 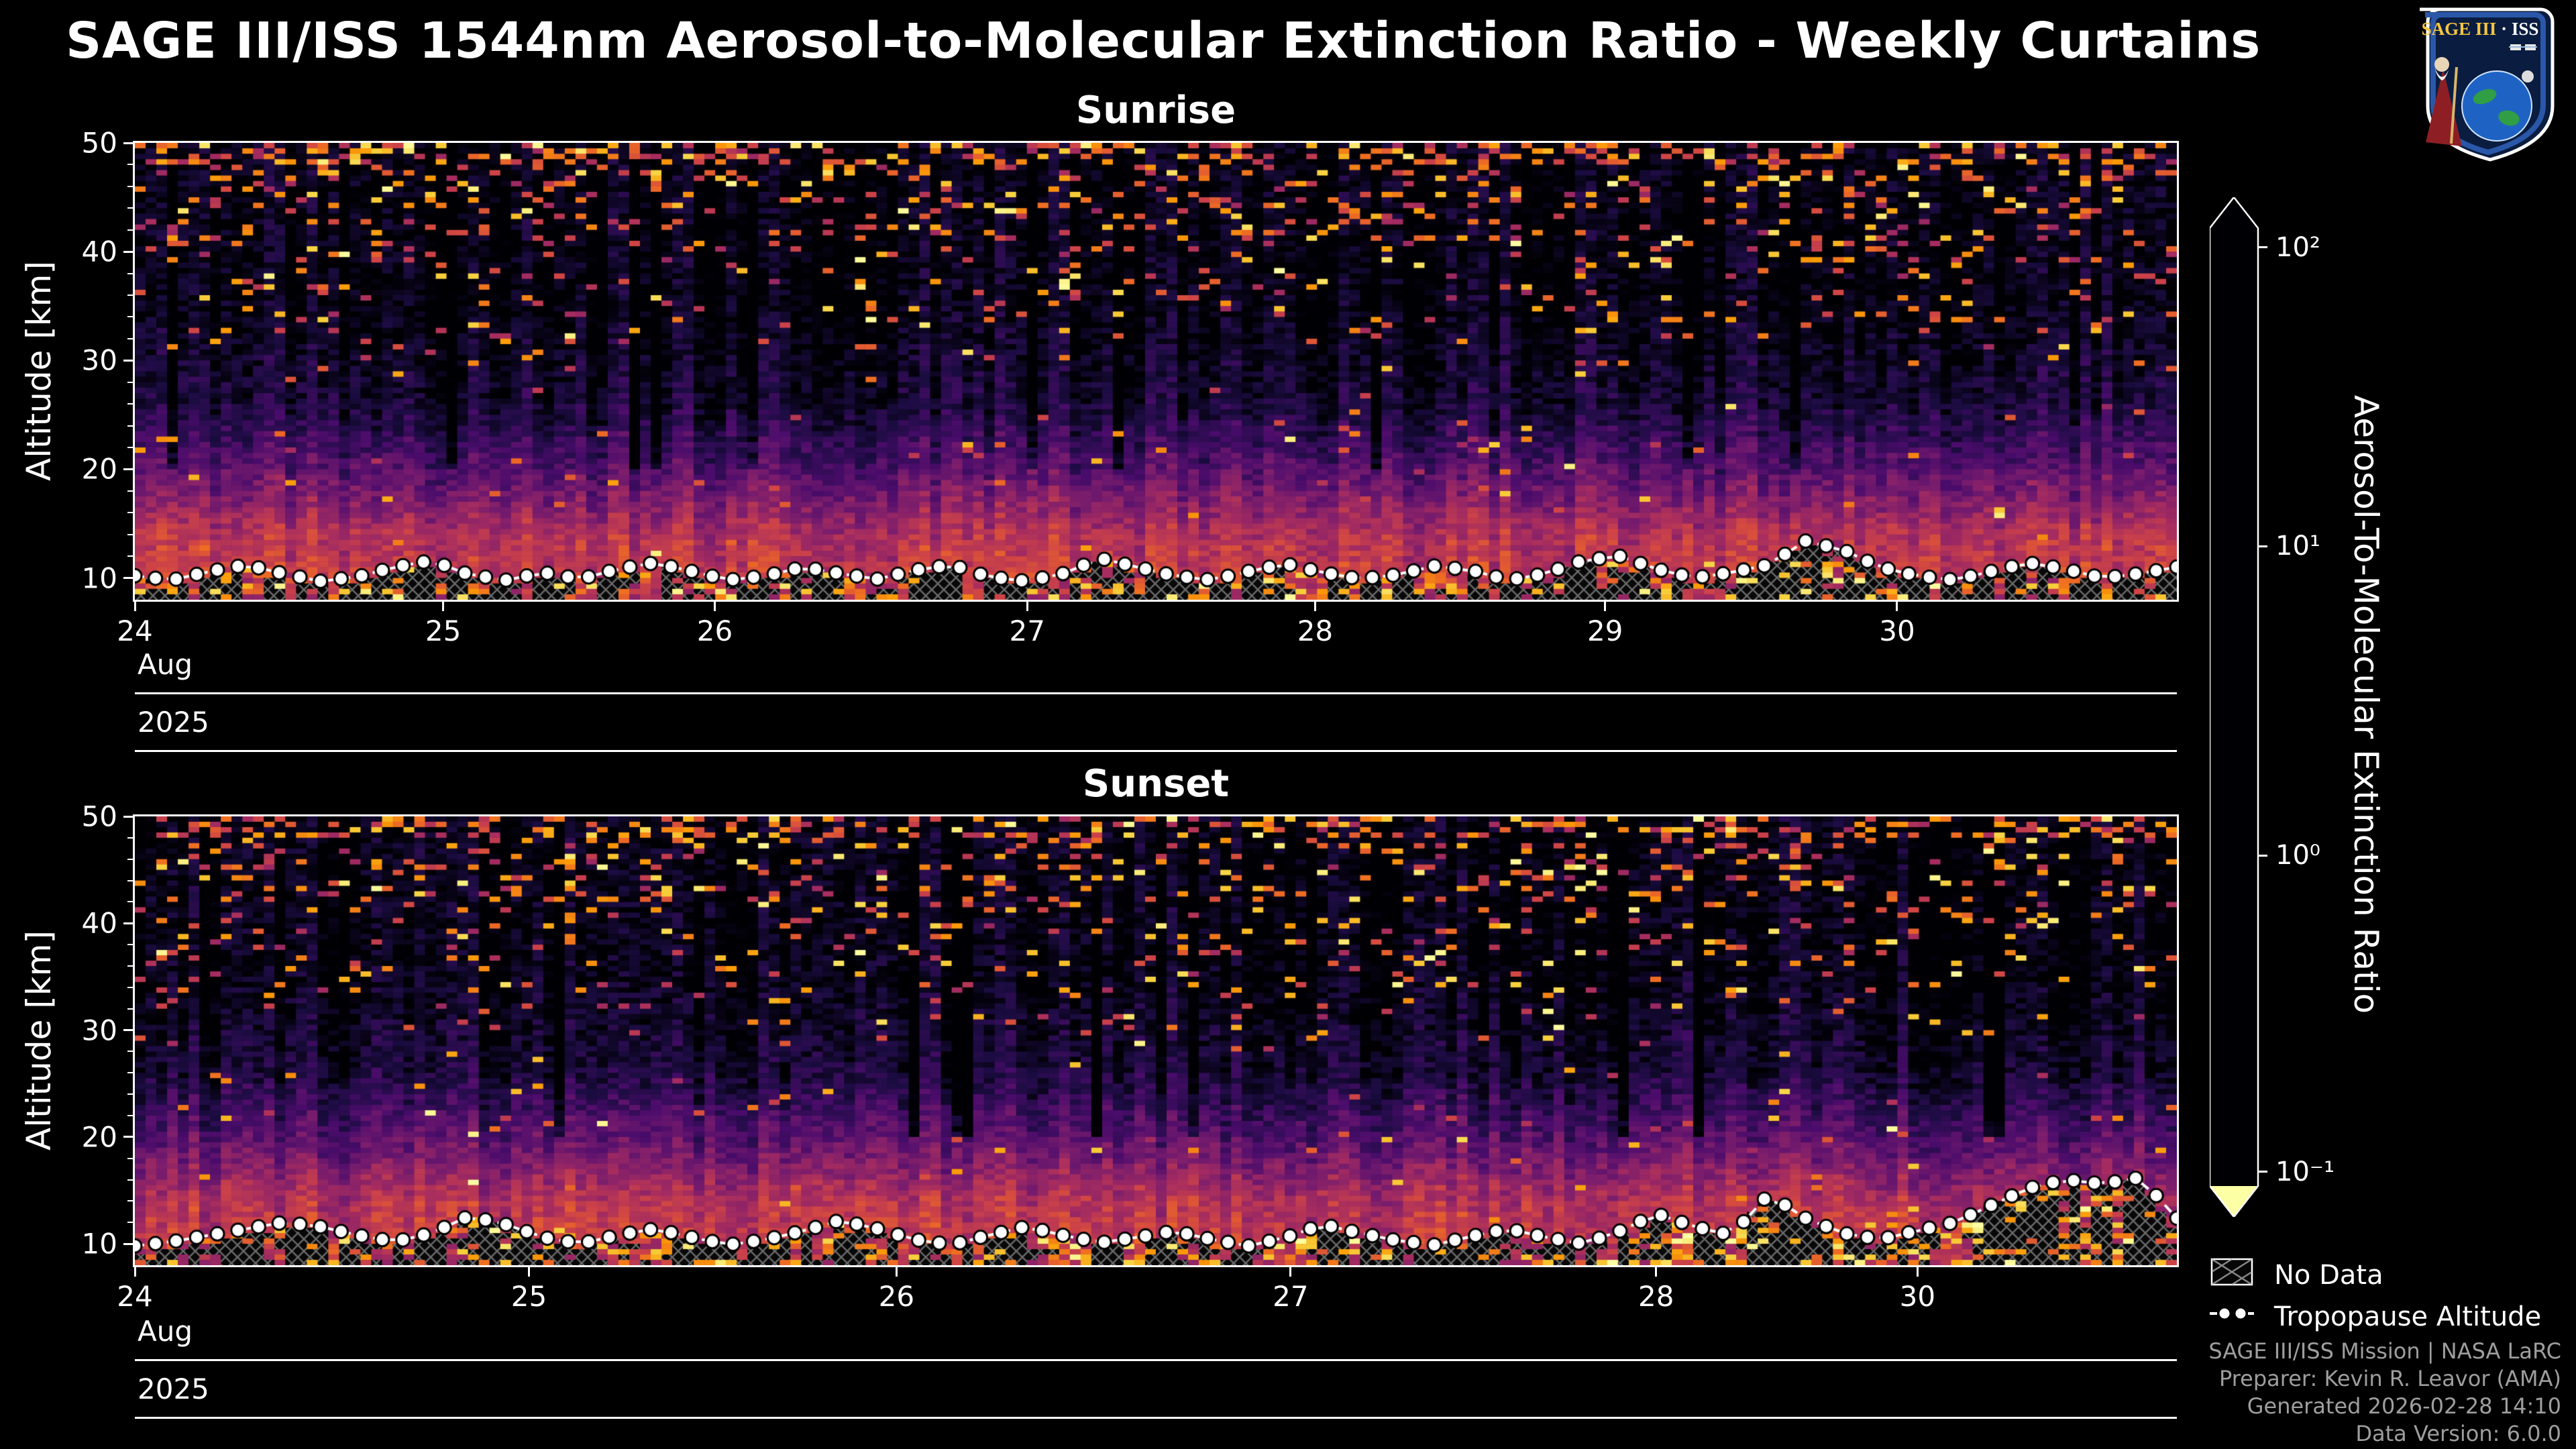 What do you see at coordinates (1156, 1360) in the screenshot?
I see `month-rule-sunset` at bounding box center [1156, 1360].